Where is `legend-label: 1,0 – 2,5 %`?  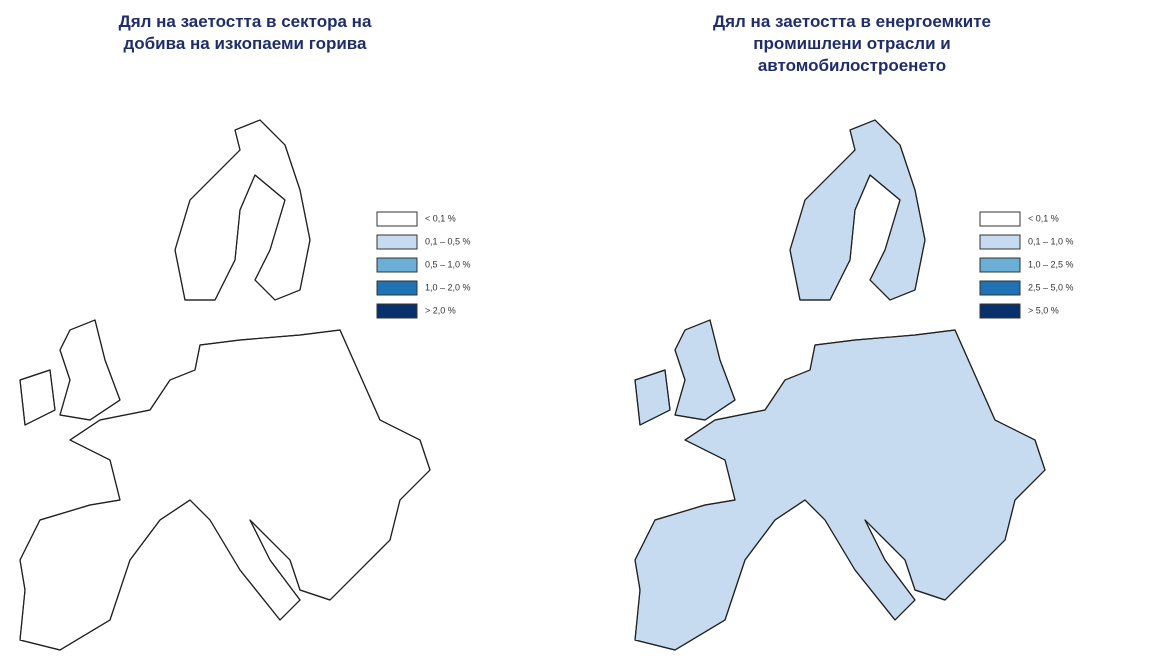 legend-label: 1,0 – 2,5 % is located at coordinates (1051, 264).